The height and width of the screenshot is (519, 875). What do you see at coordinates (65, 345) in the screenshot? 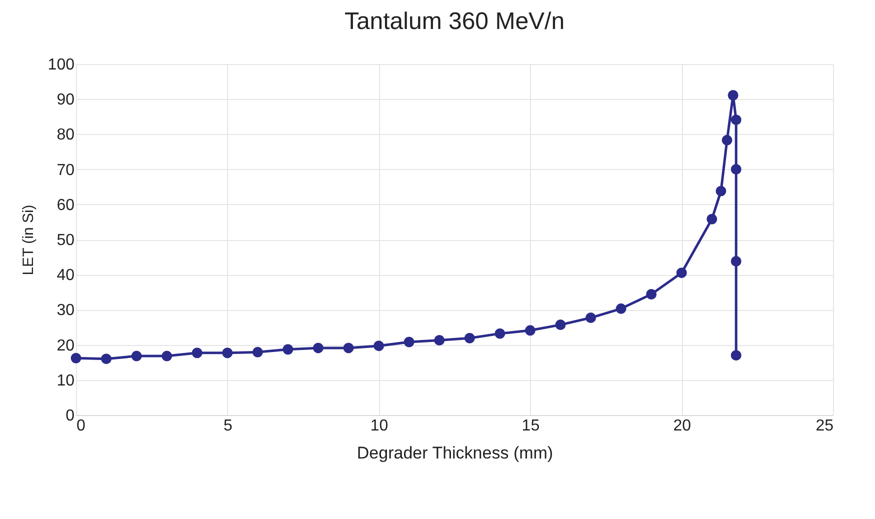
I see `y-tick-label: 20` at bounding box center [65, 345].